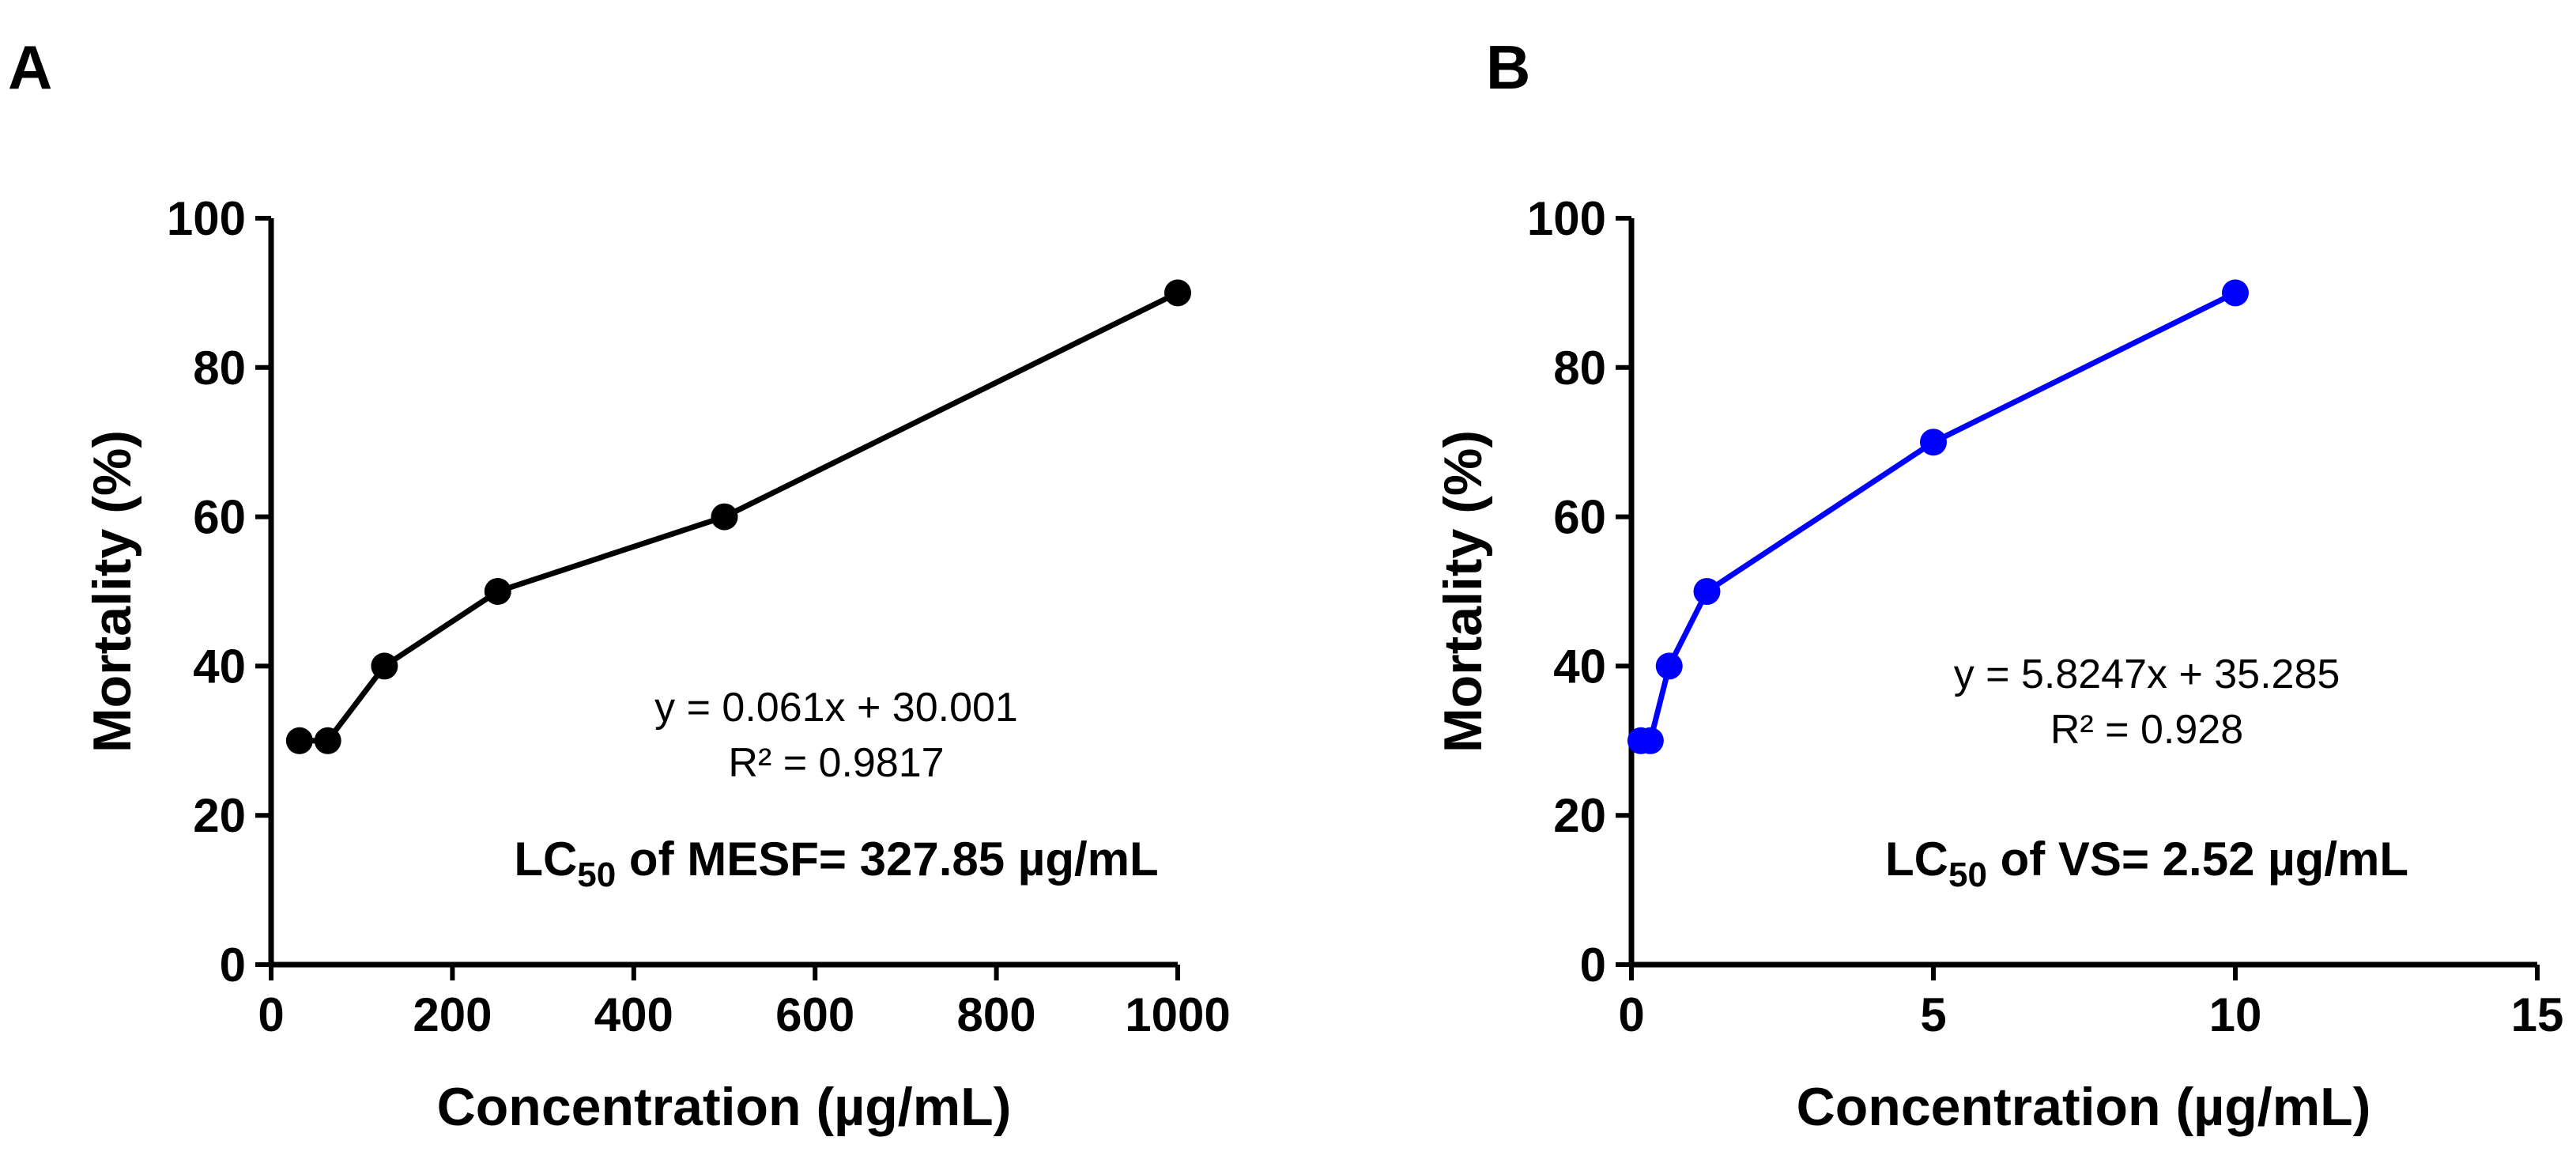  Describe the element at coordinates (1177, 1014) in the screenshot. I see `panel-a-x-tick-label: 1000` at that location.